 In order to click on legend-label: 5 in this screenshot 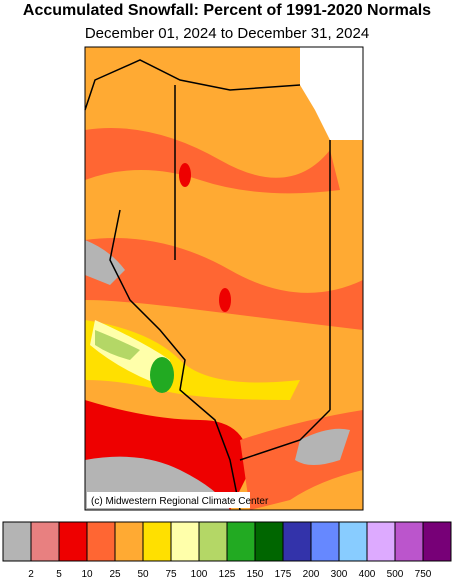, I will do `click(59, 574)`.